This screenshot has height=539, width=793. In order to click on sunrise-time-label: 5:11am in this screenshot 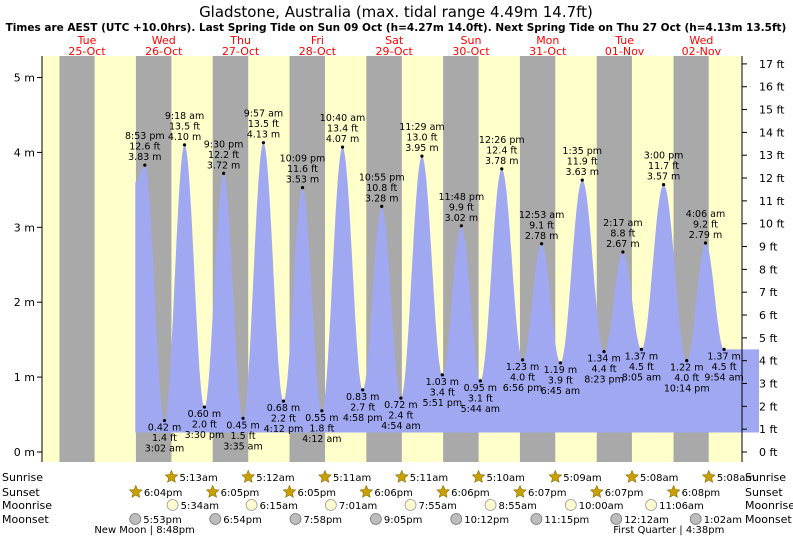, I will do `click(429, 478)`.